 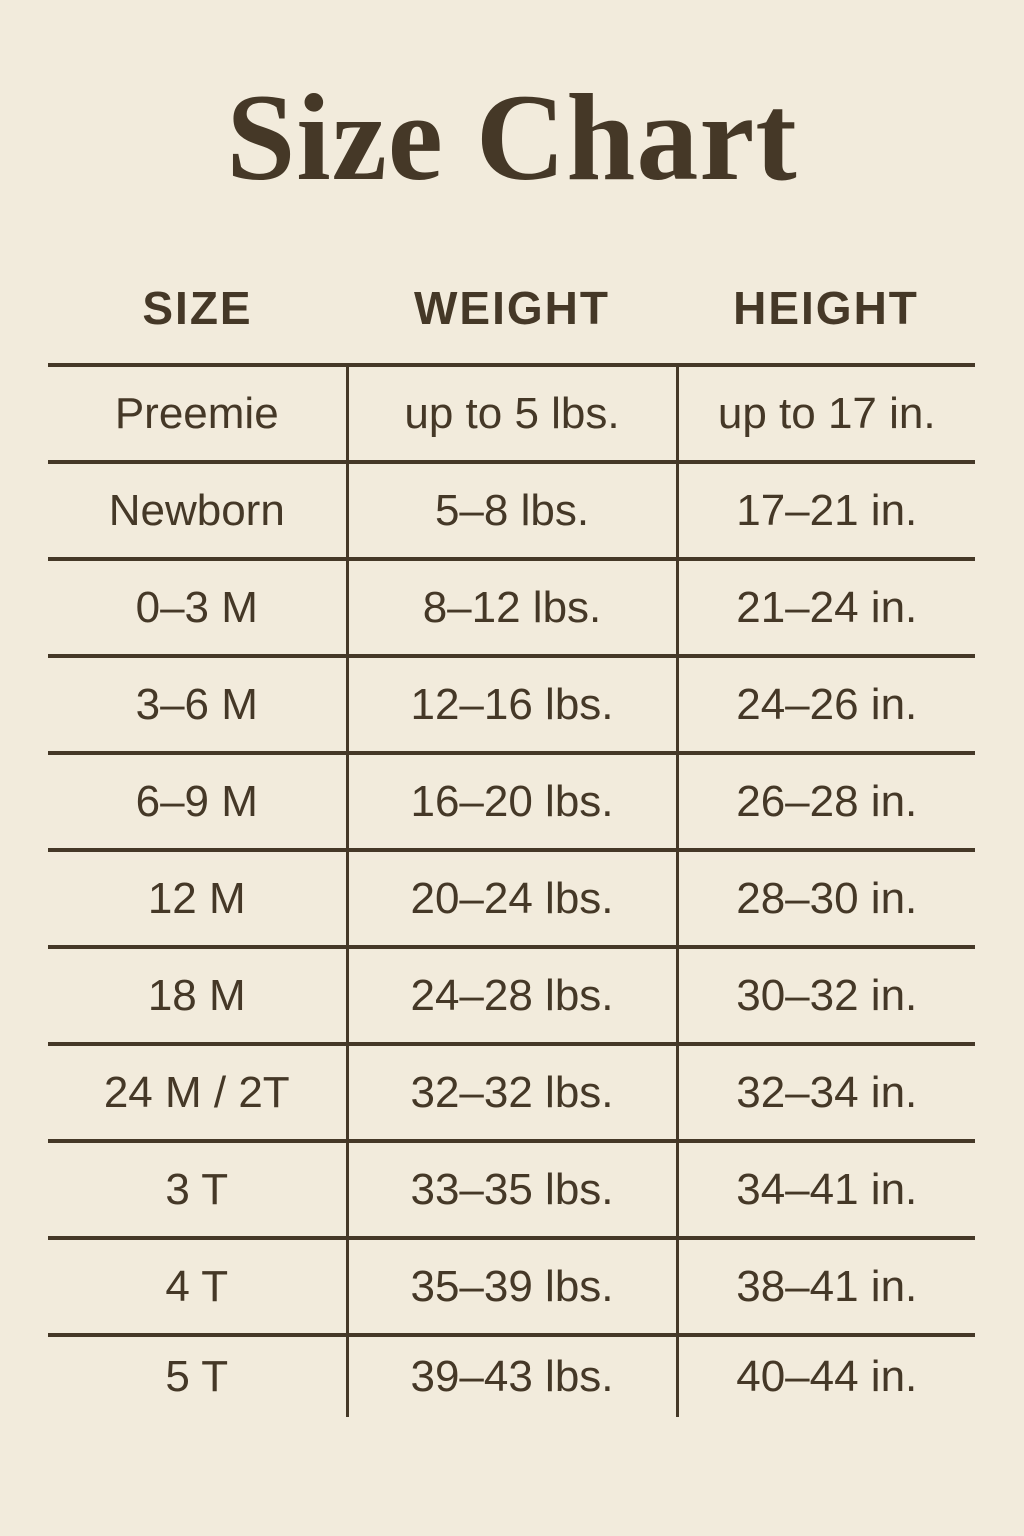 I want to click on cell-height: 32–34 in., so click(x=825, y=1091).